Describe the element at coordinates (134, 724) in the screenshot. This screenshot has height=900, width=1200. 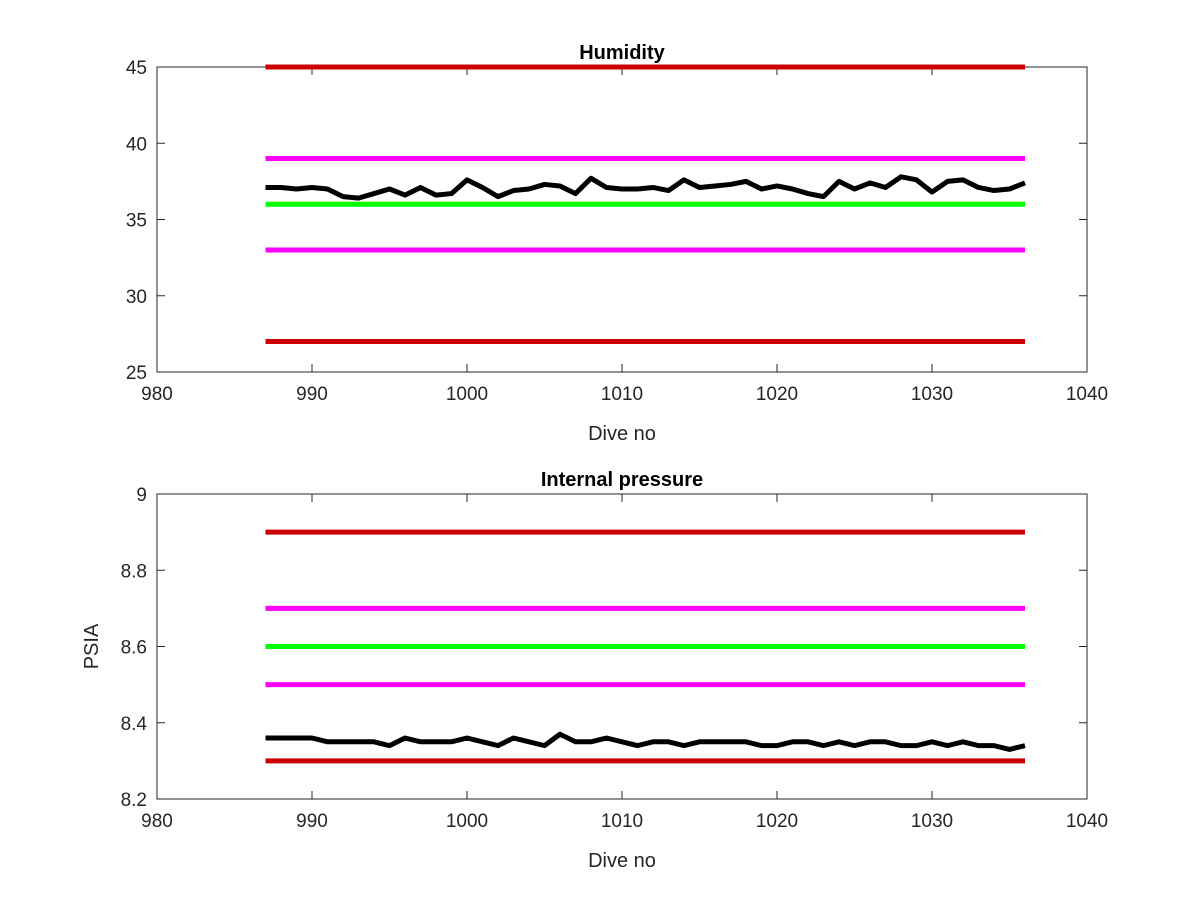
I see `y-tick-label: 8.4` at that location.